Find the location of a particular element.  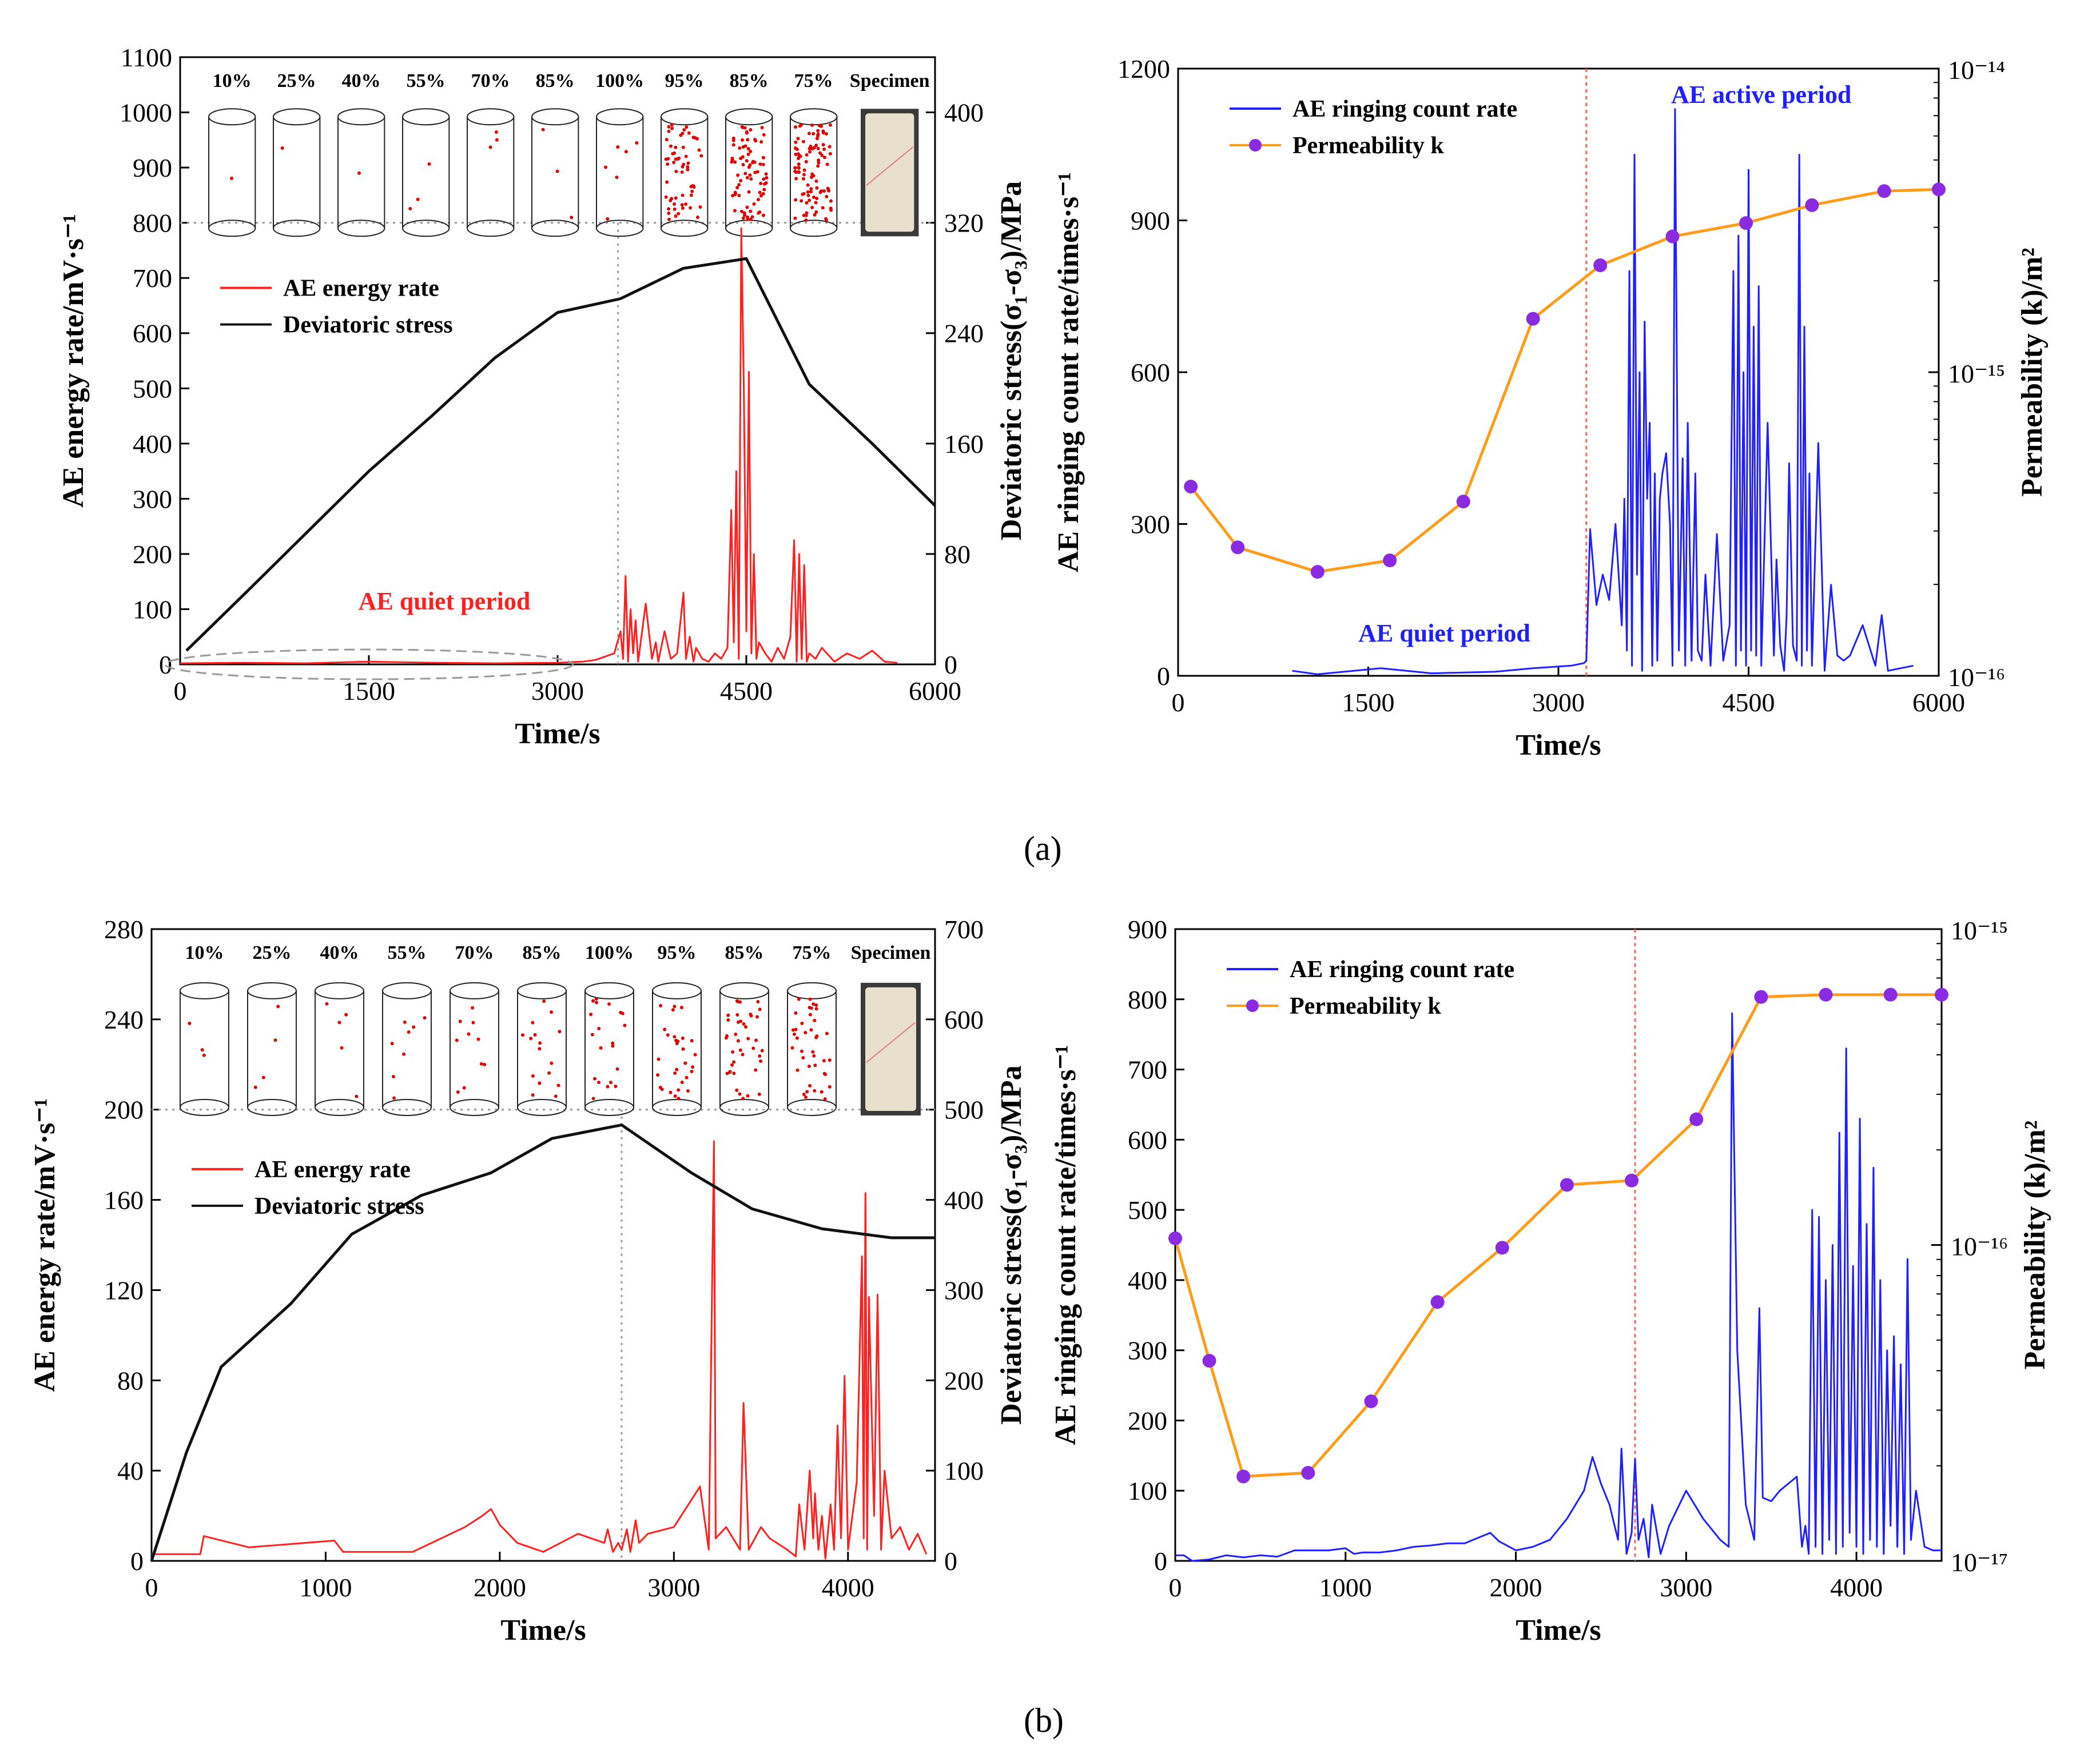

b-right-legend-label: Permeability k is located at coordinates (1365, 1006).